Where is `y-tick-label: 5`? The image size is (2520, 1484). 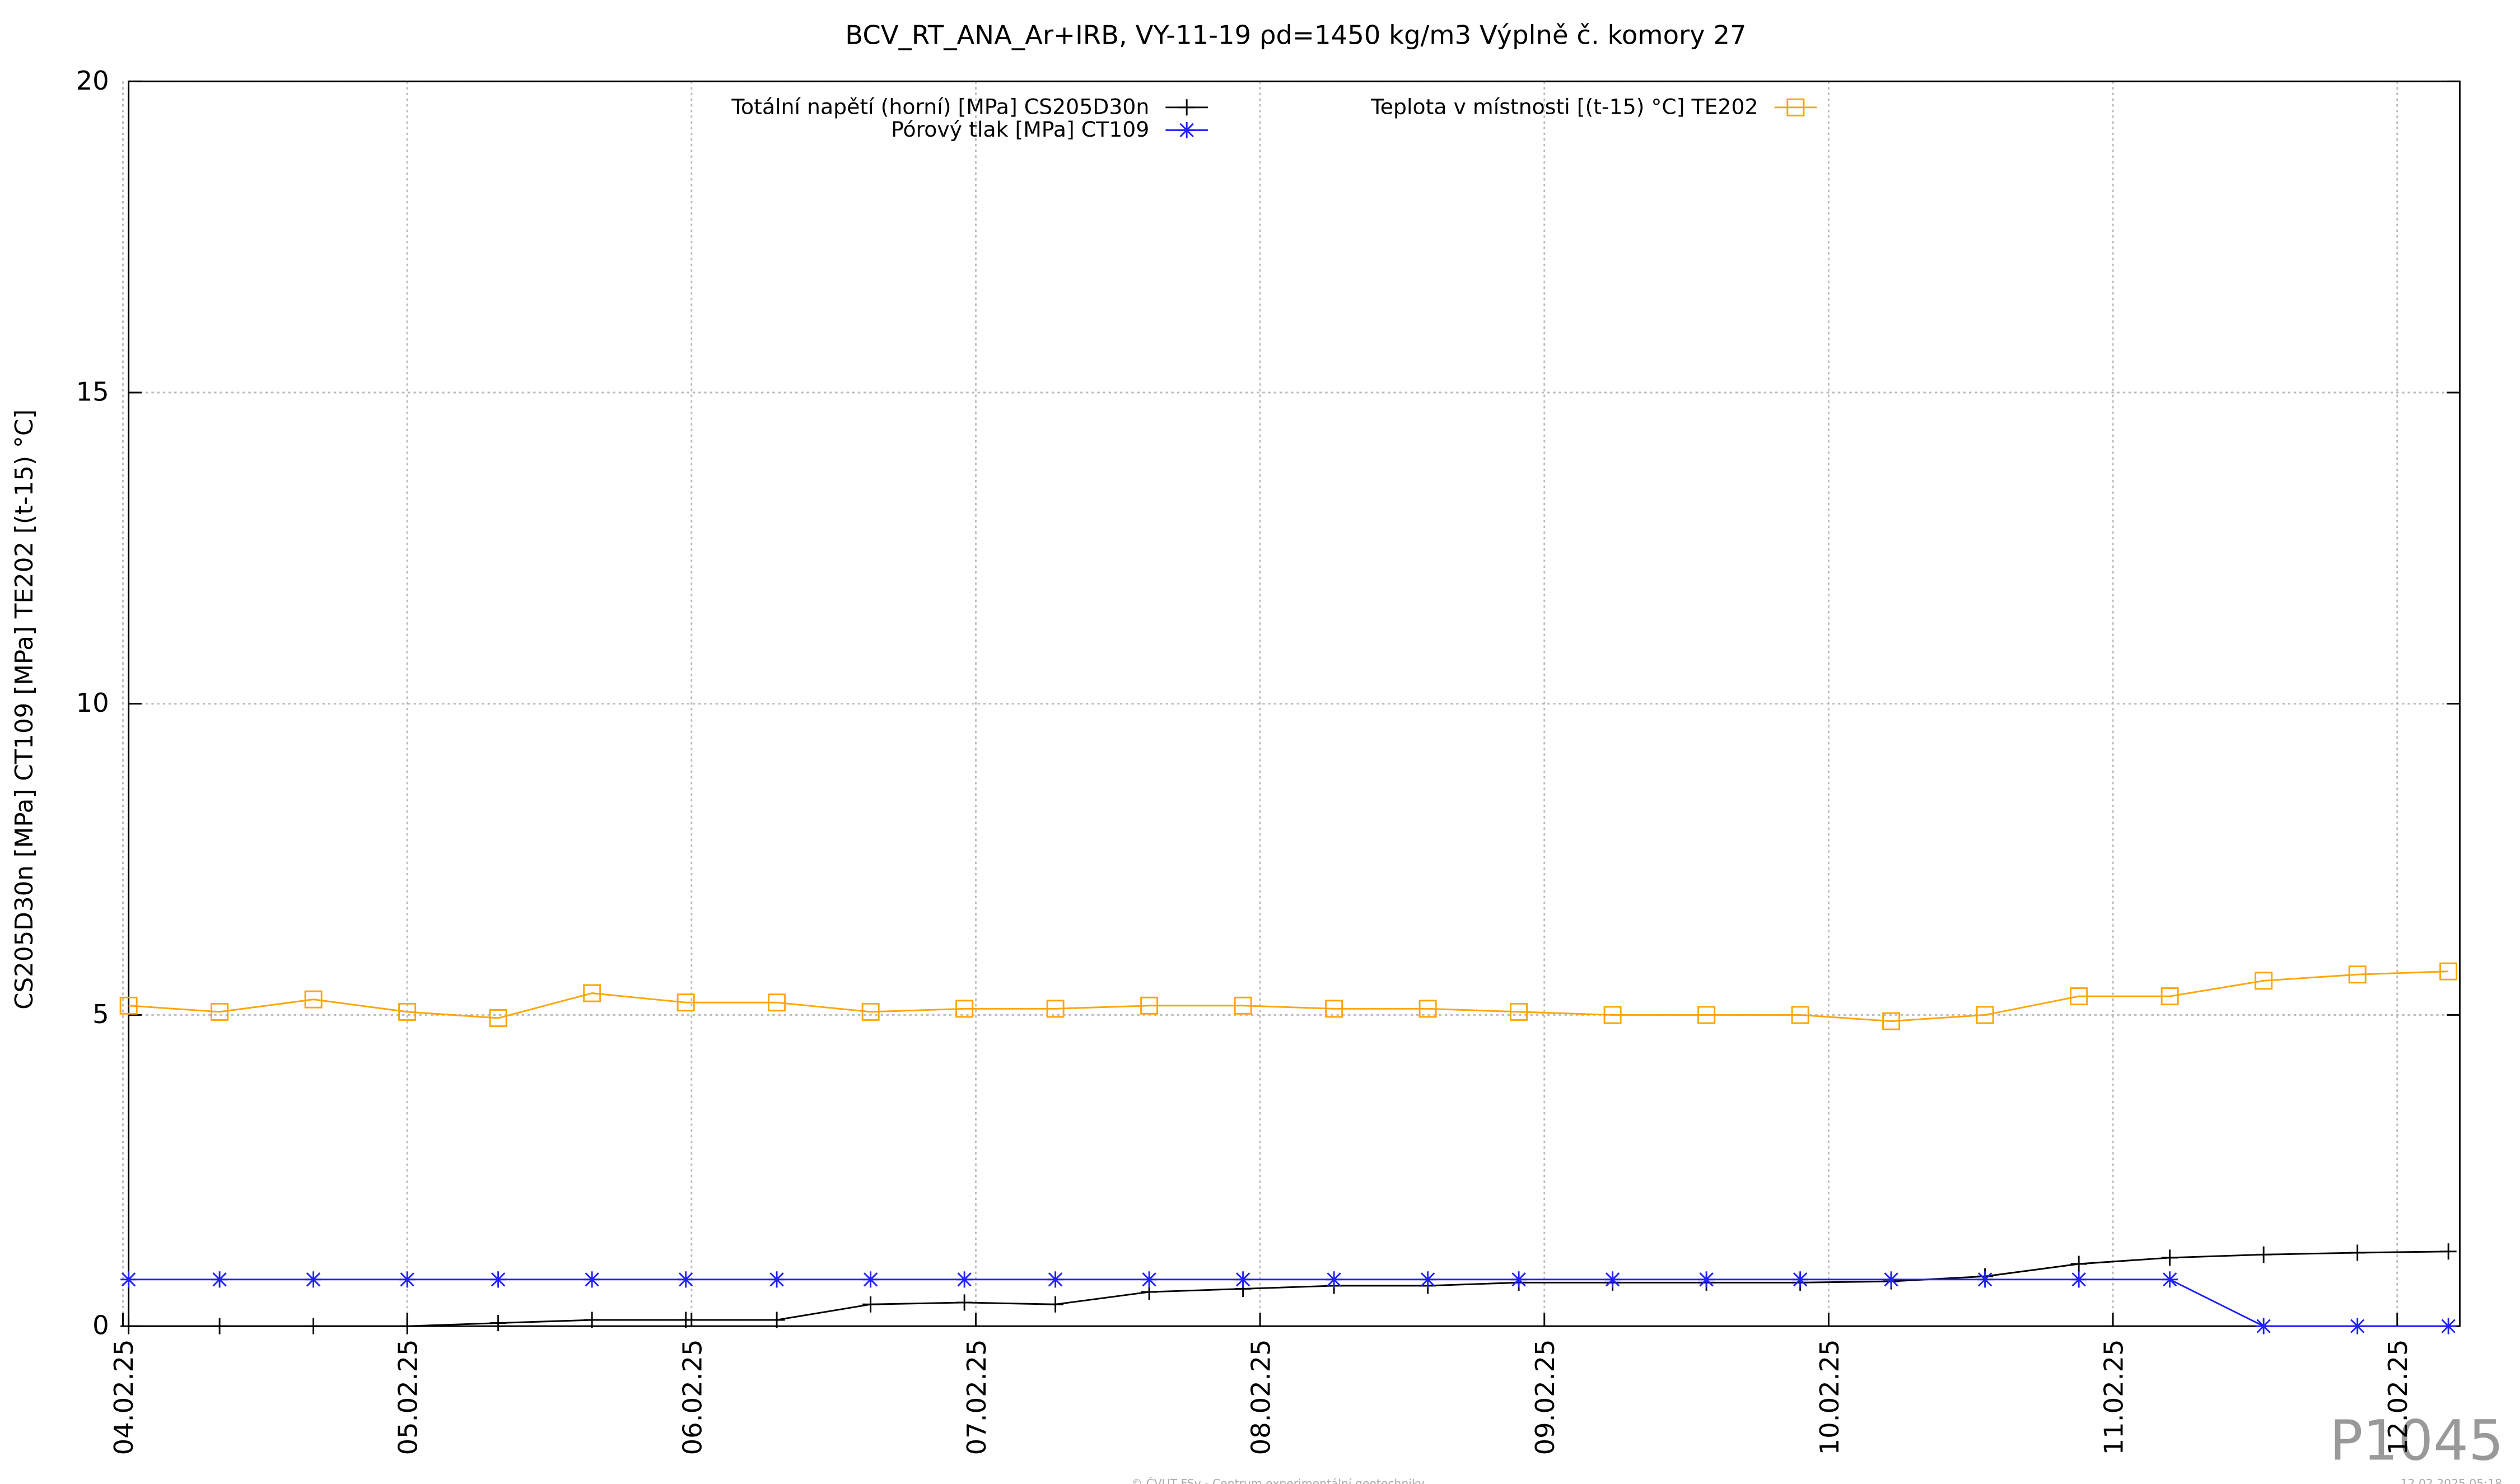 y-tick-label: 5 is located at coordinates (101, 1014).